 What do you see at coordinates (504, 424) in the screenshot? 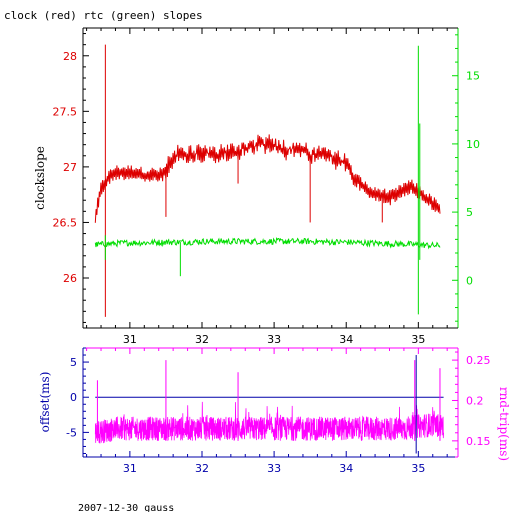
I see `bottom-y2label: rnd-trip(ms)` at bounding box center [504, 424].